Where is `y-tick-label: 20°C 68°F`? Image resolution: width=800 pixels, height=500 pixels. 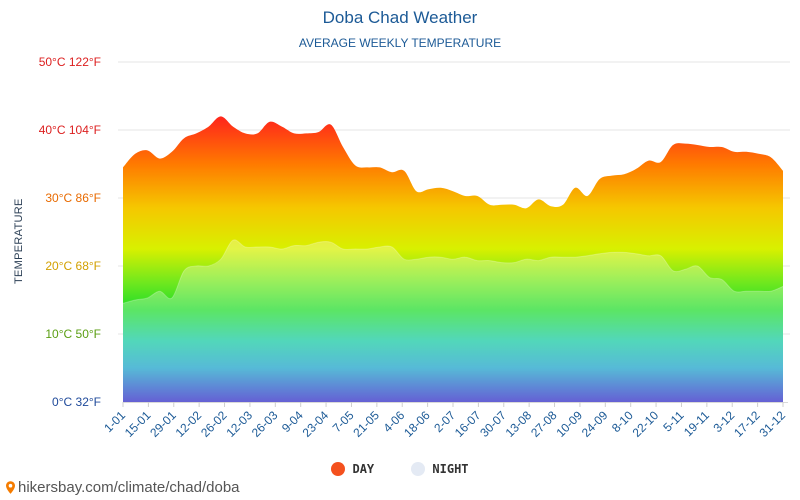
y-tick-label: 20°C 68°F is located at coordinates (73, 266).